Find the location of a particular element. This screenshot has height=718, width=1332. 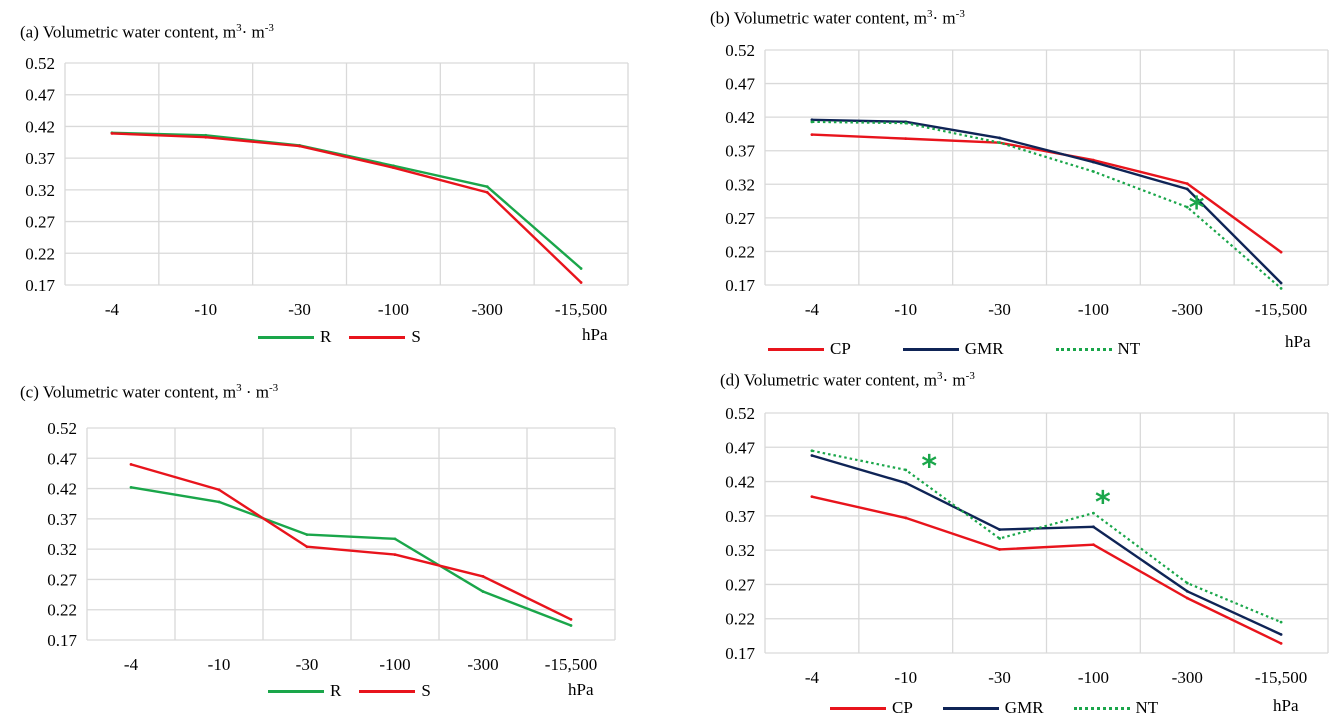

legend-item-s: S is located at coordinates (385, 337).